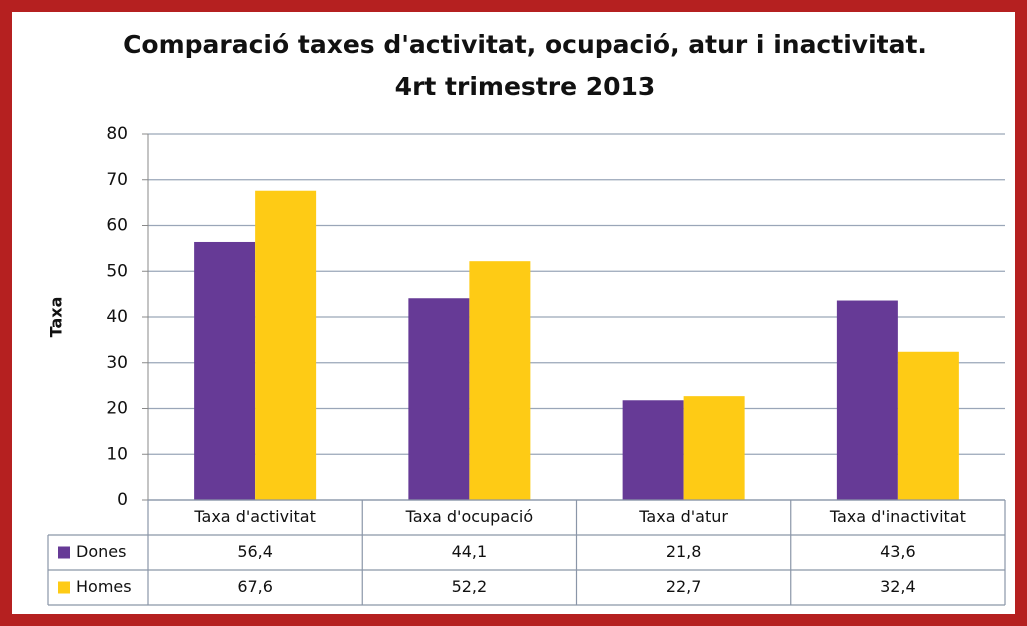  I want to click on table-value: 52,2, so click(470, 586).